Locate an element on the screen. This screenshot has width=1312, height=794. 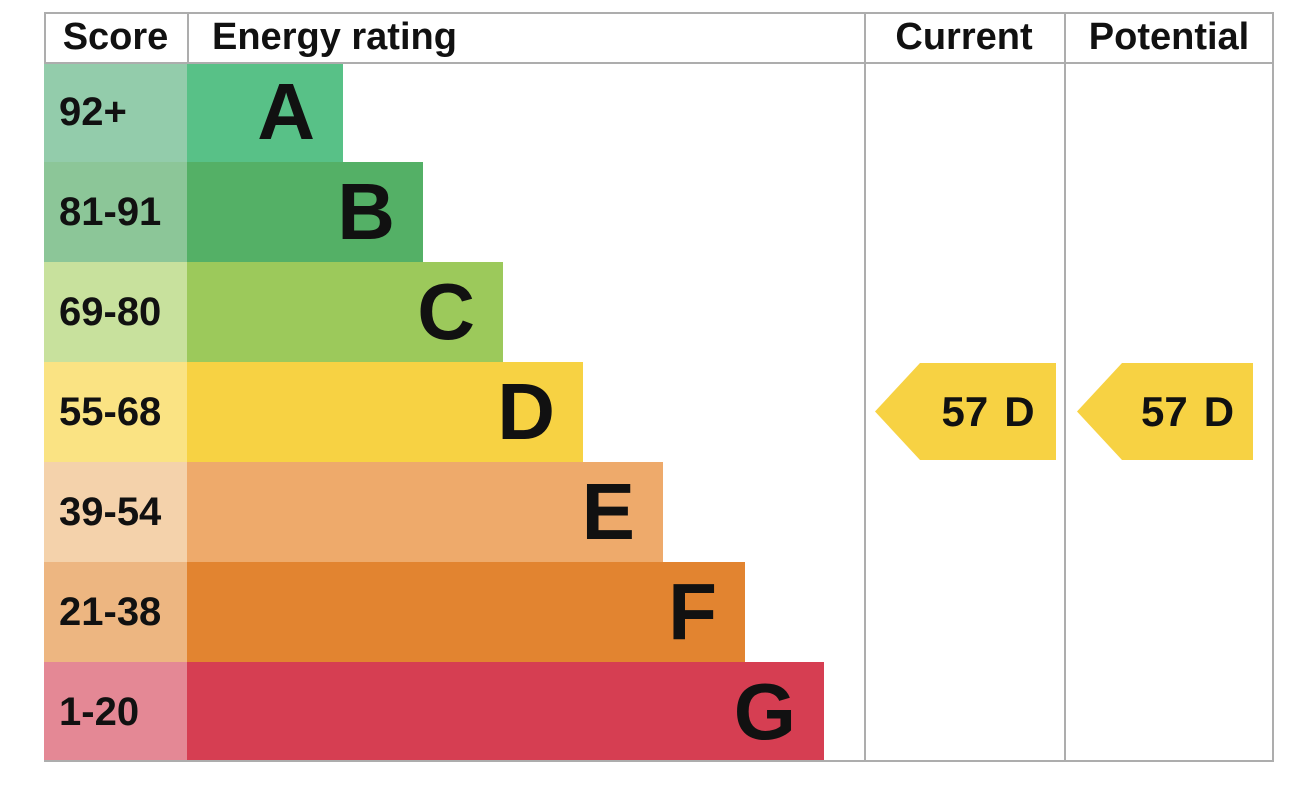
band-letter-c: C is located at coordinates (446, 311).